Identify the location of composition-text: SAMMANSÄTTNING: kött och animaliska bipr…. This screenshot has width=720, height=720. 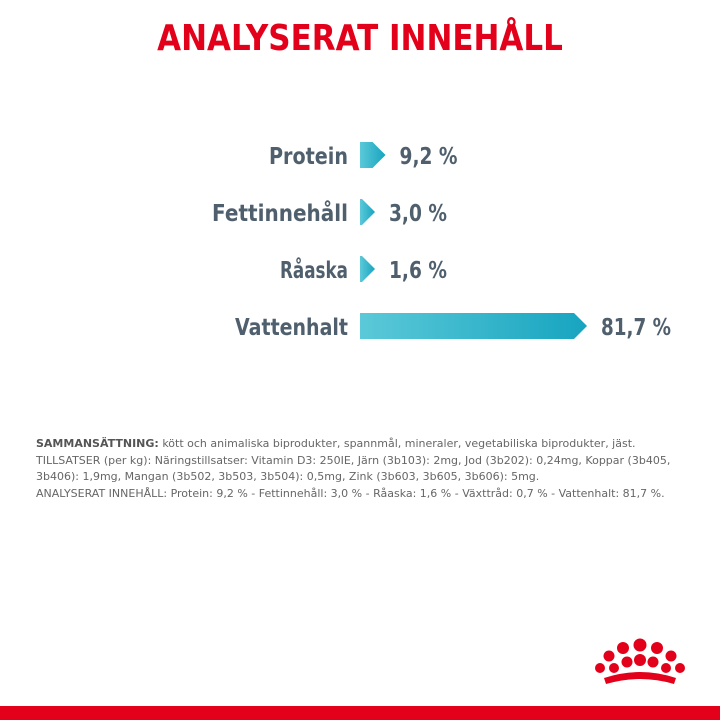
(361, 469).